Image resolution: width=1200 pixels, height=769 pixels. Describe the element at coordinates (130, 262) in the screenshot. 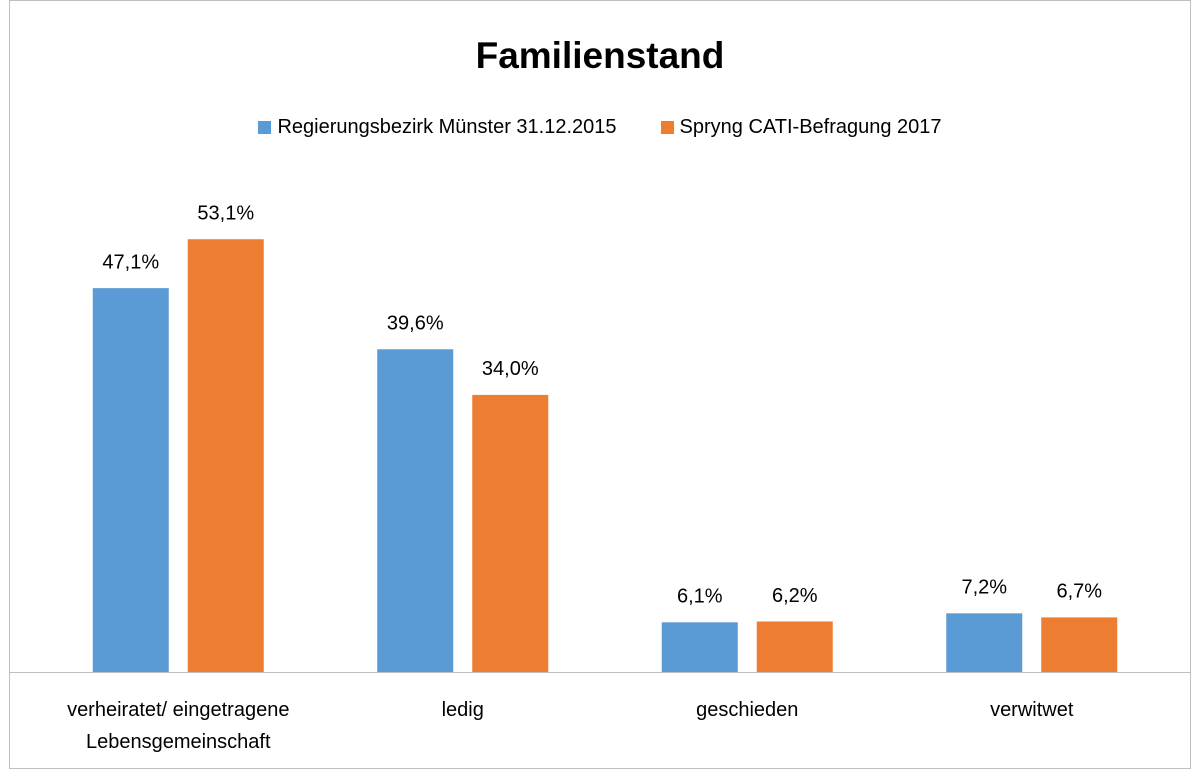

I see `data-label: 47,1%` at that location.